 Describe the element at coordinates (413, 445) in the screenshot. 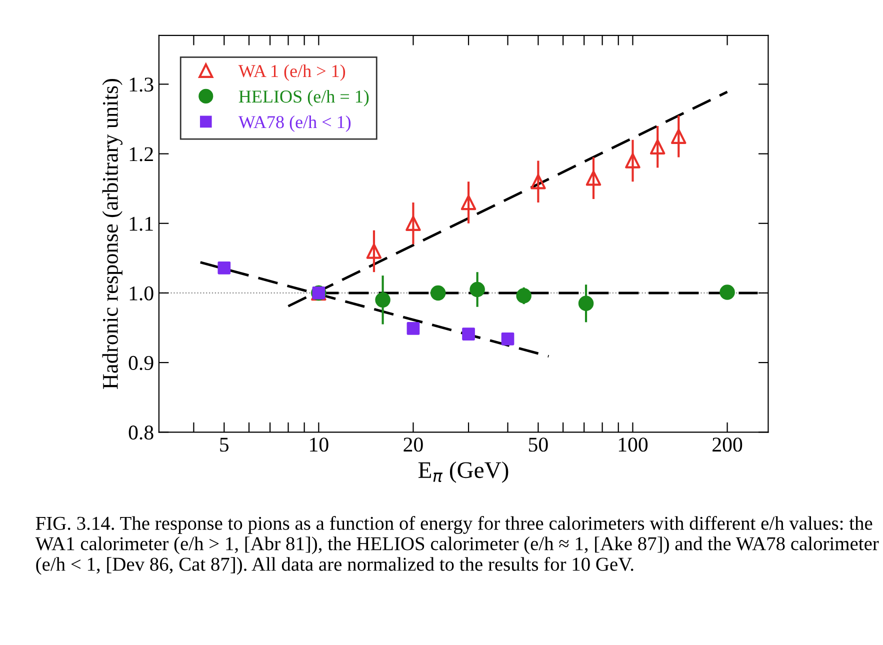

I see `x-tick-label: 20` at that location.